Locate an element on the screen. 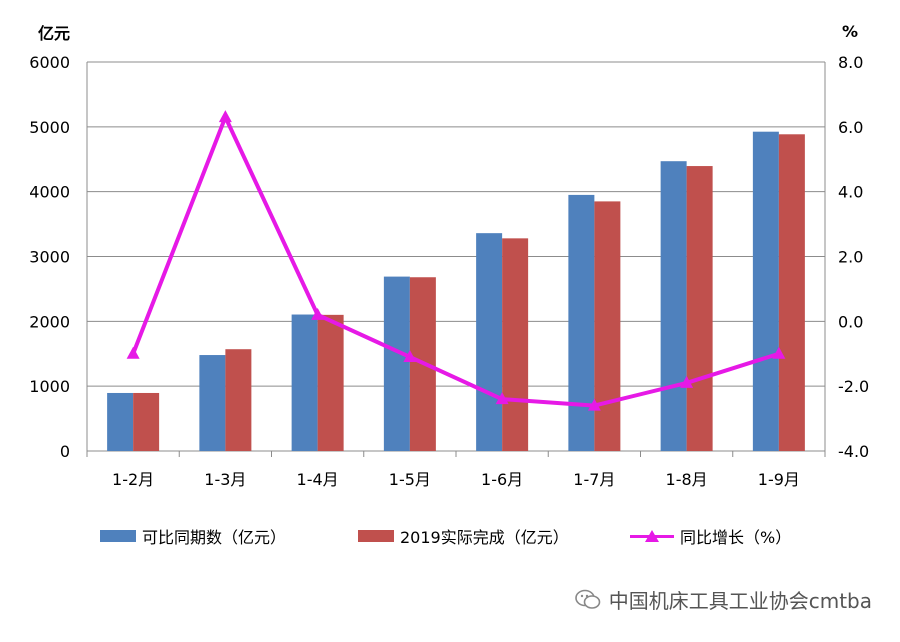  legend-item-line: 同比增长（%） is located at coordinates (710, 536).